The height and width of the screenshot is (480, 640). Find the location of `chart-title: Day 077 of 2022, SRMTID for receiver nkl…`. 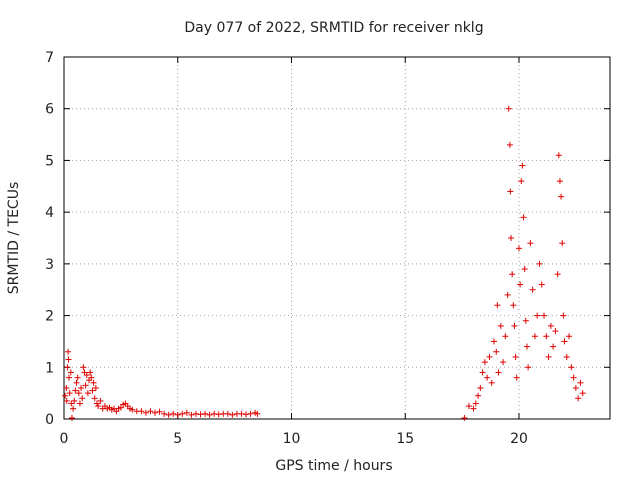

chart-title: Day 077 of 2022, SRMTID for receiver nkl… is located at coordinates (333, 28).